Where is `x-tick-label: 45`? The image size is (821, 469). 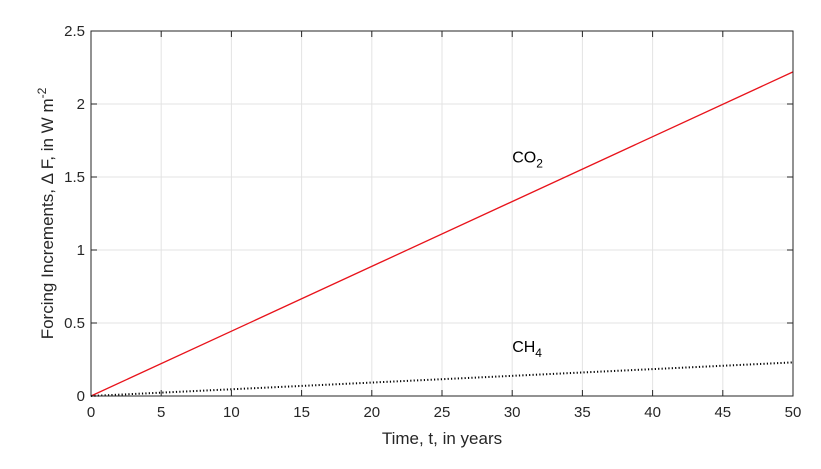 x-tick-label: 45 is located at coordinates (722, 412).